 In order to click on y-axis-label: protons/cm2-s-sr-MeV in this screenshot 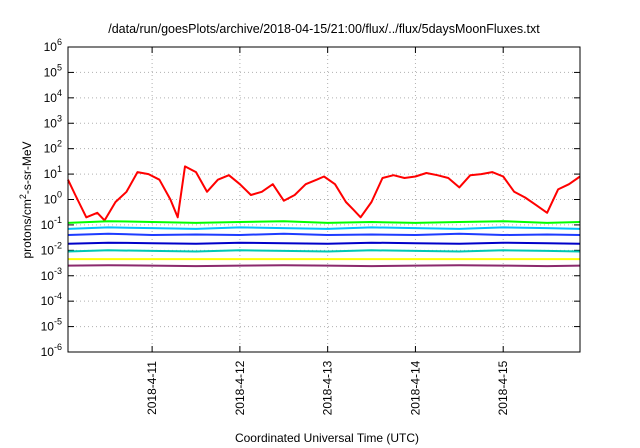, I will do `click(26, 199)`.